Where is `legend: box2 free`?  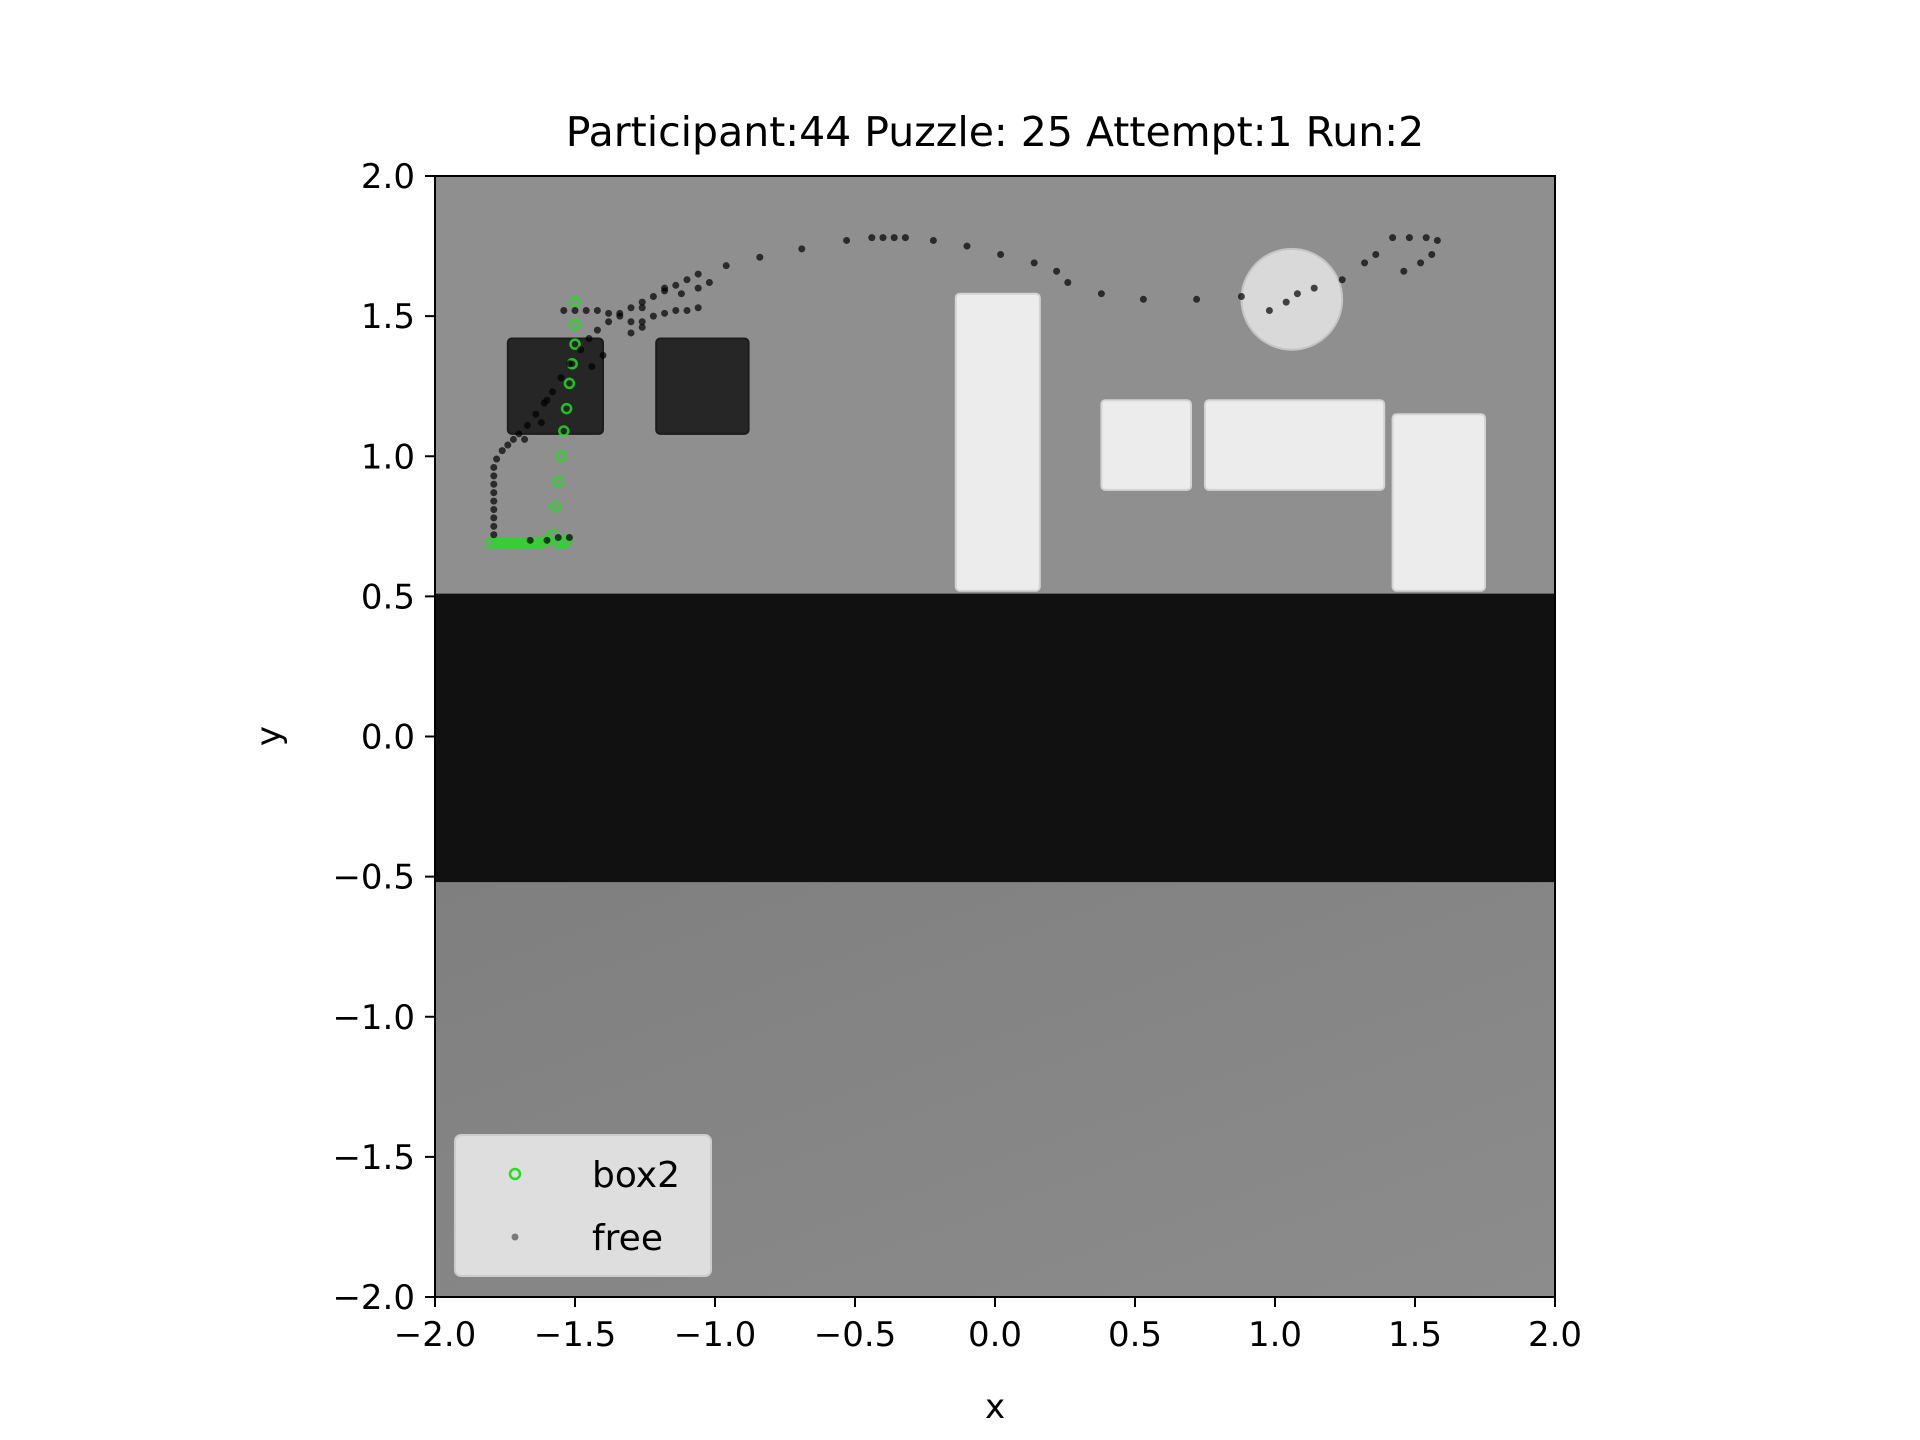 legend: box2 free is located at coordinates (583, 1205).